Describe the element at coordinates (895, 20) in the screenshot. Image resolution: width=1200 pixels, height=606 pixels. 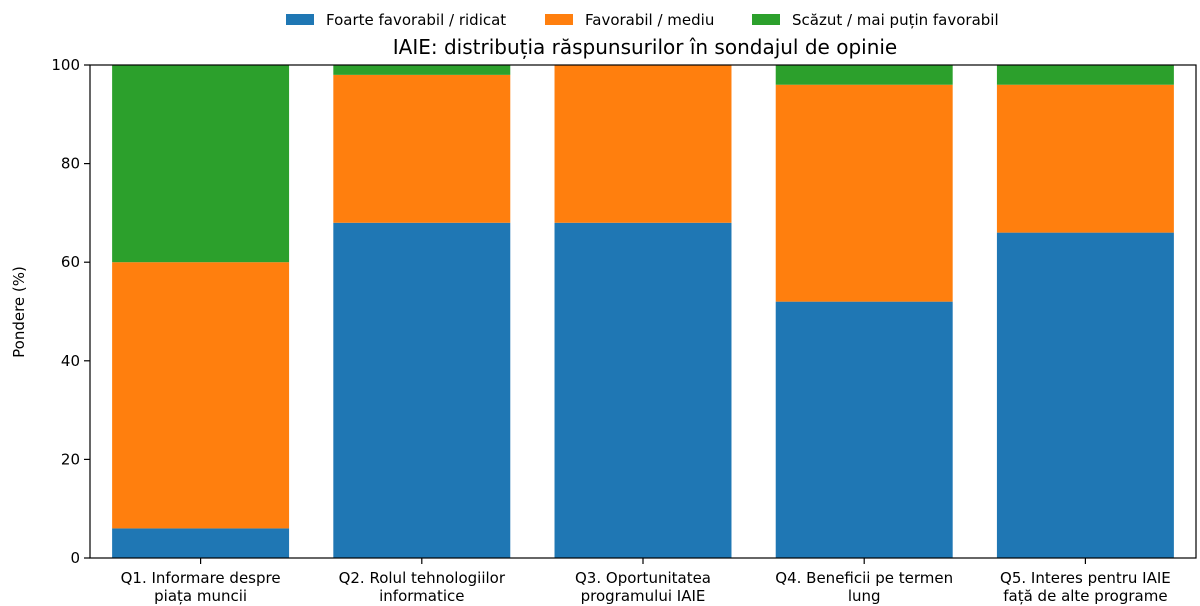
I see `legend-label: Scăzut / mai puțin favorabil` at that location.